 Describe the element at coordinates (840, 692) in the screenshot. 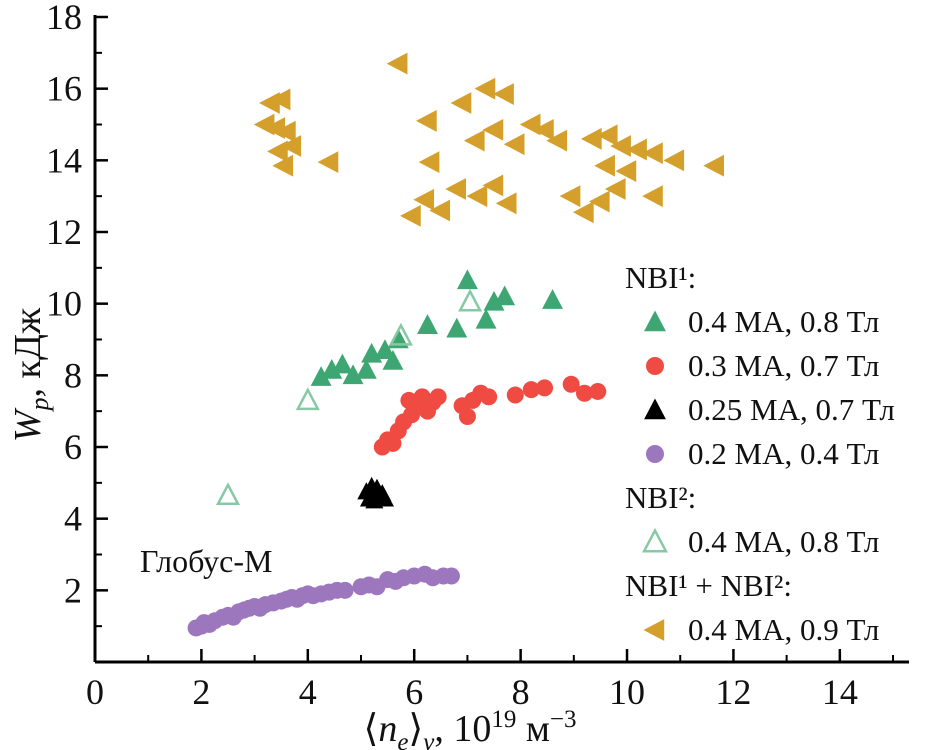

I see `x-tick-label: 14` at that location.